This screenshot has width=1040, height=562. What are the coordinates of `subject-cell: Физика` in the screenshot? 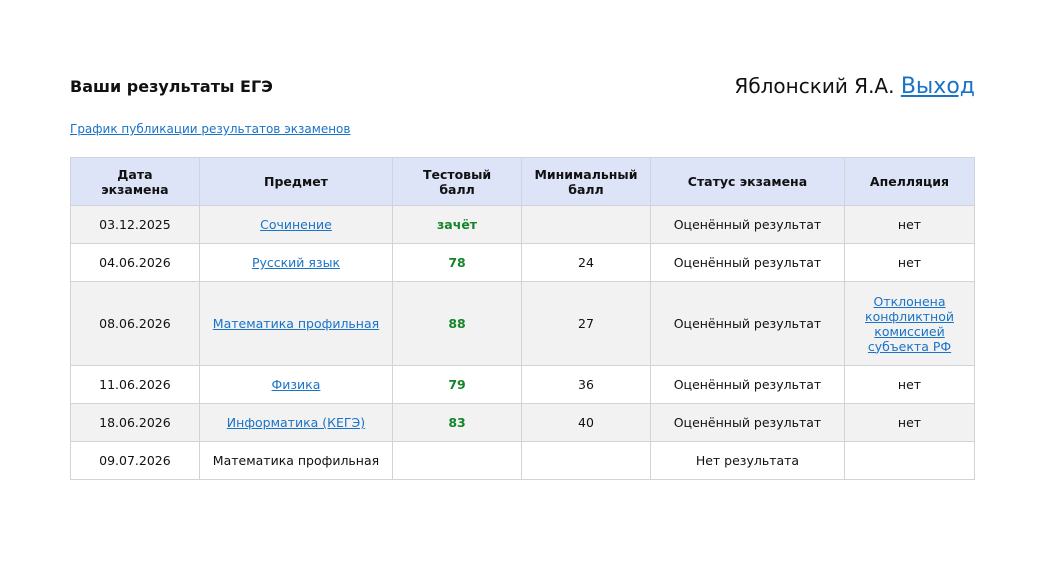 It's located at (296, 384).